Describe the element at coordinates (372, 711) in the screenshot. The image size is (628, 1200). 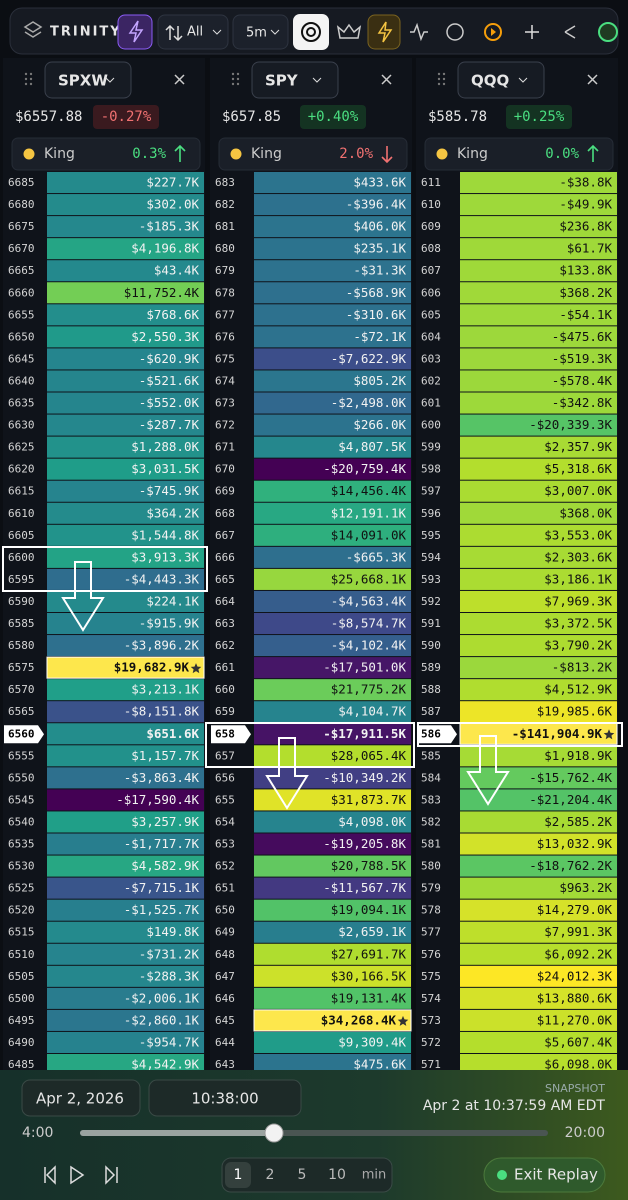
I see `cell-value: $4,104.7K` at that location.